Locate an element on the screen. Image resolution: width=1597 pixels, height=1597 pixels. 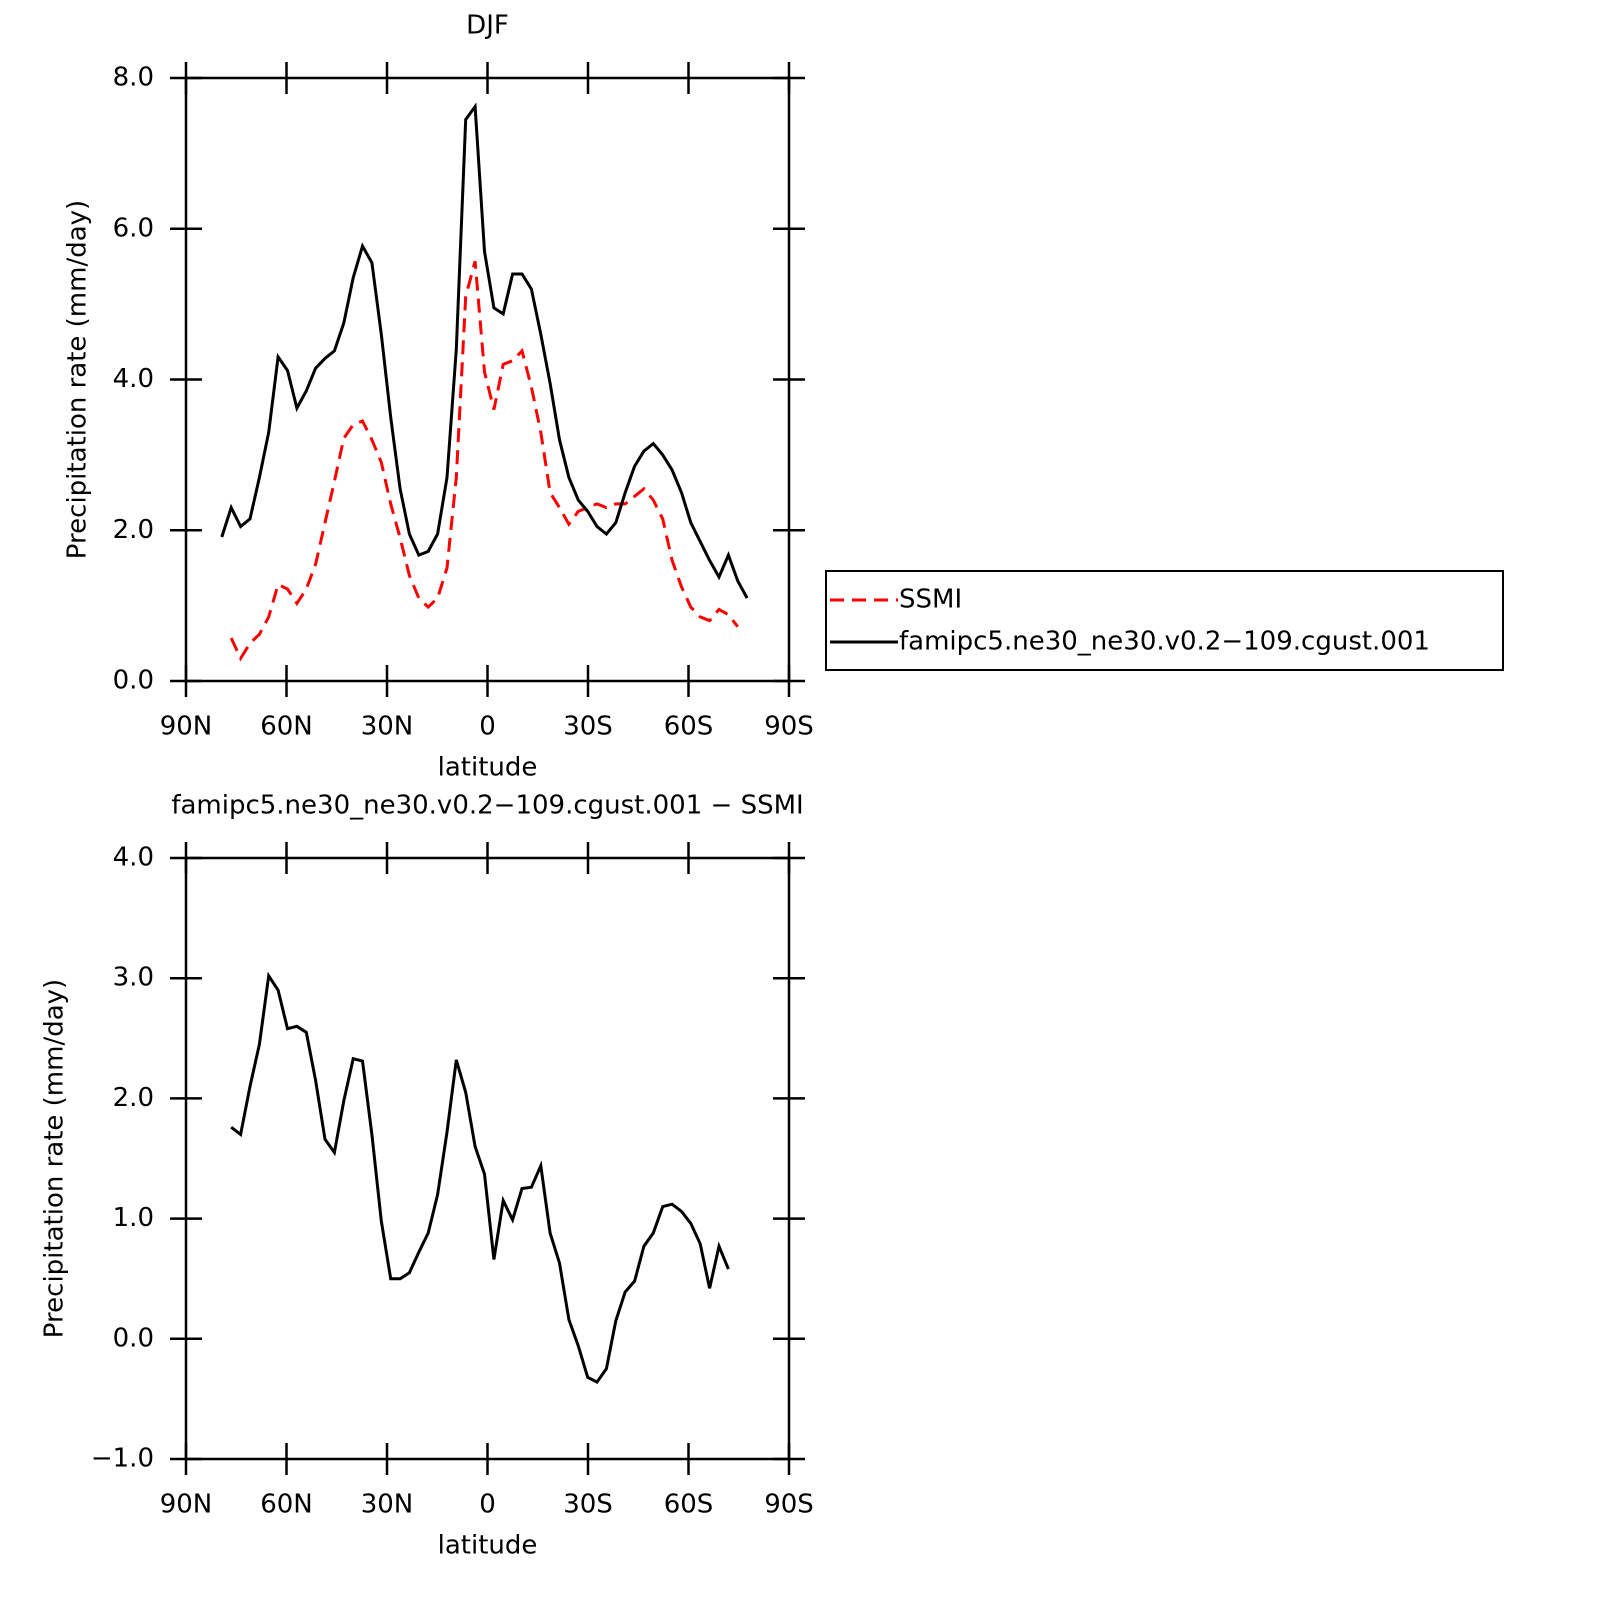
legend-label: SSMI is located at coordinates (930, 600).